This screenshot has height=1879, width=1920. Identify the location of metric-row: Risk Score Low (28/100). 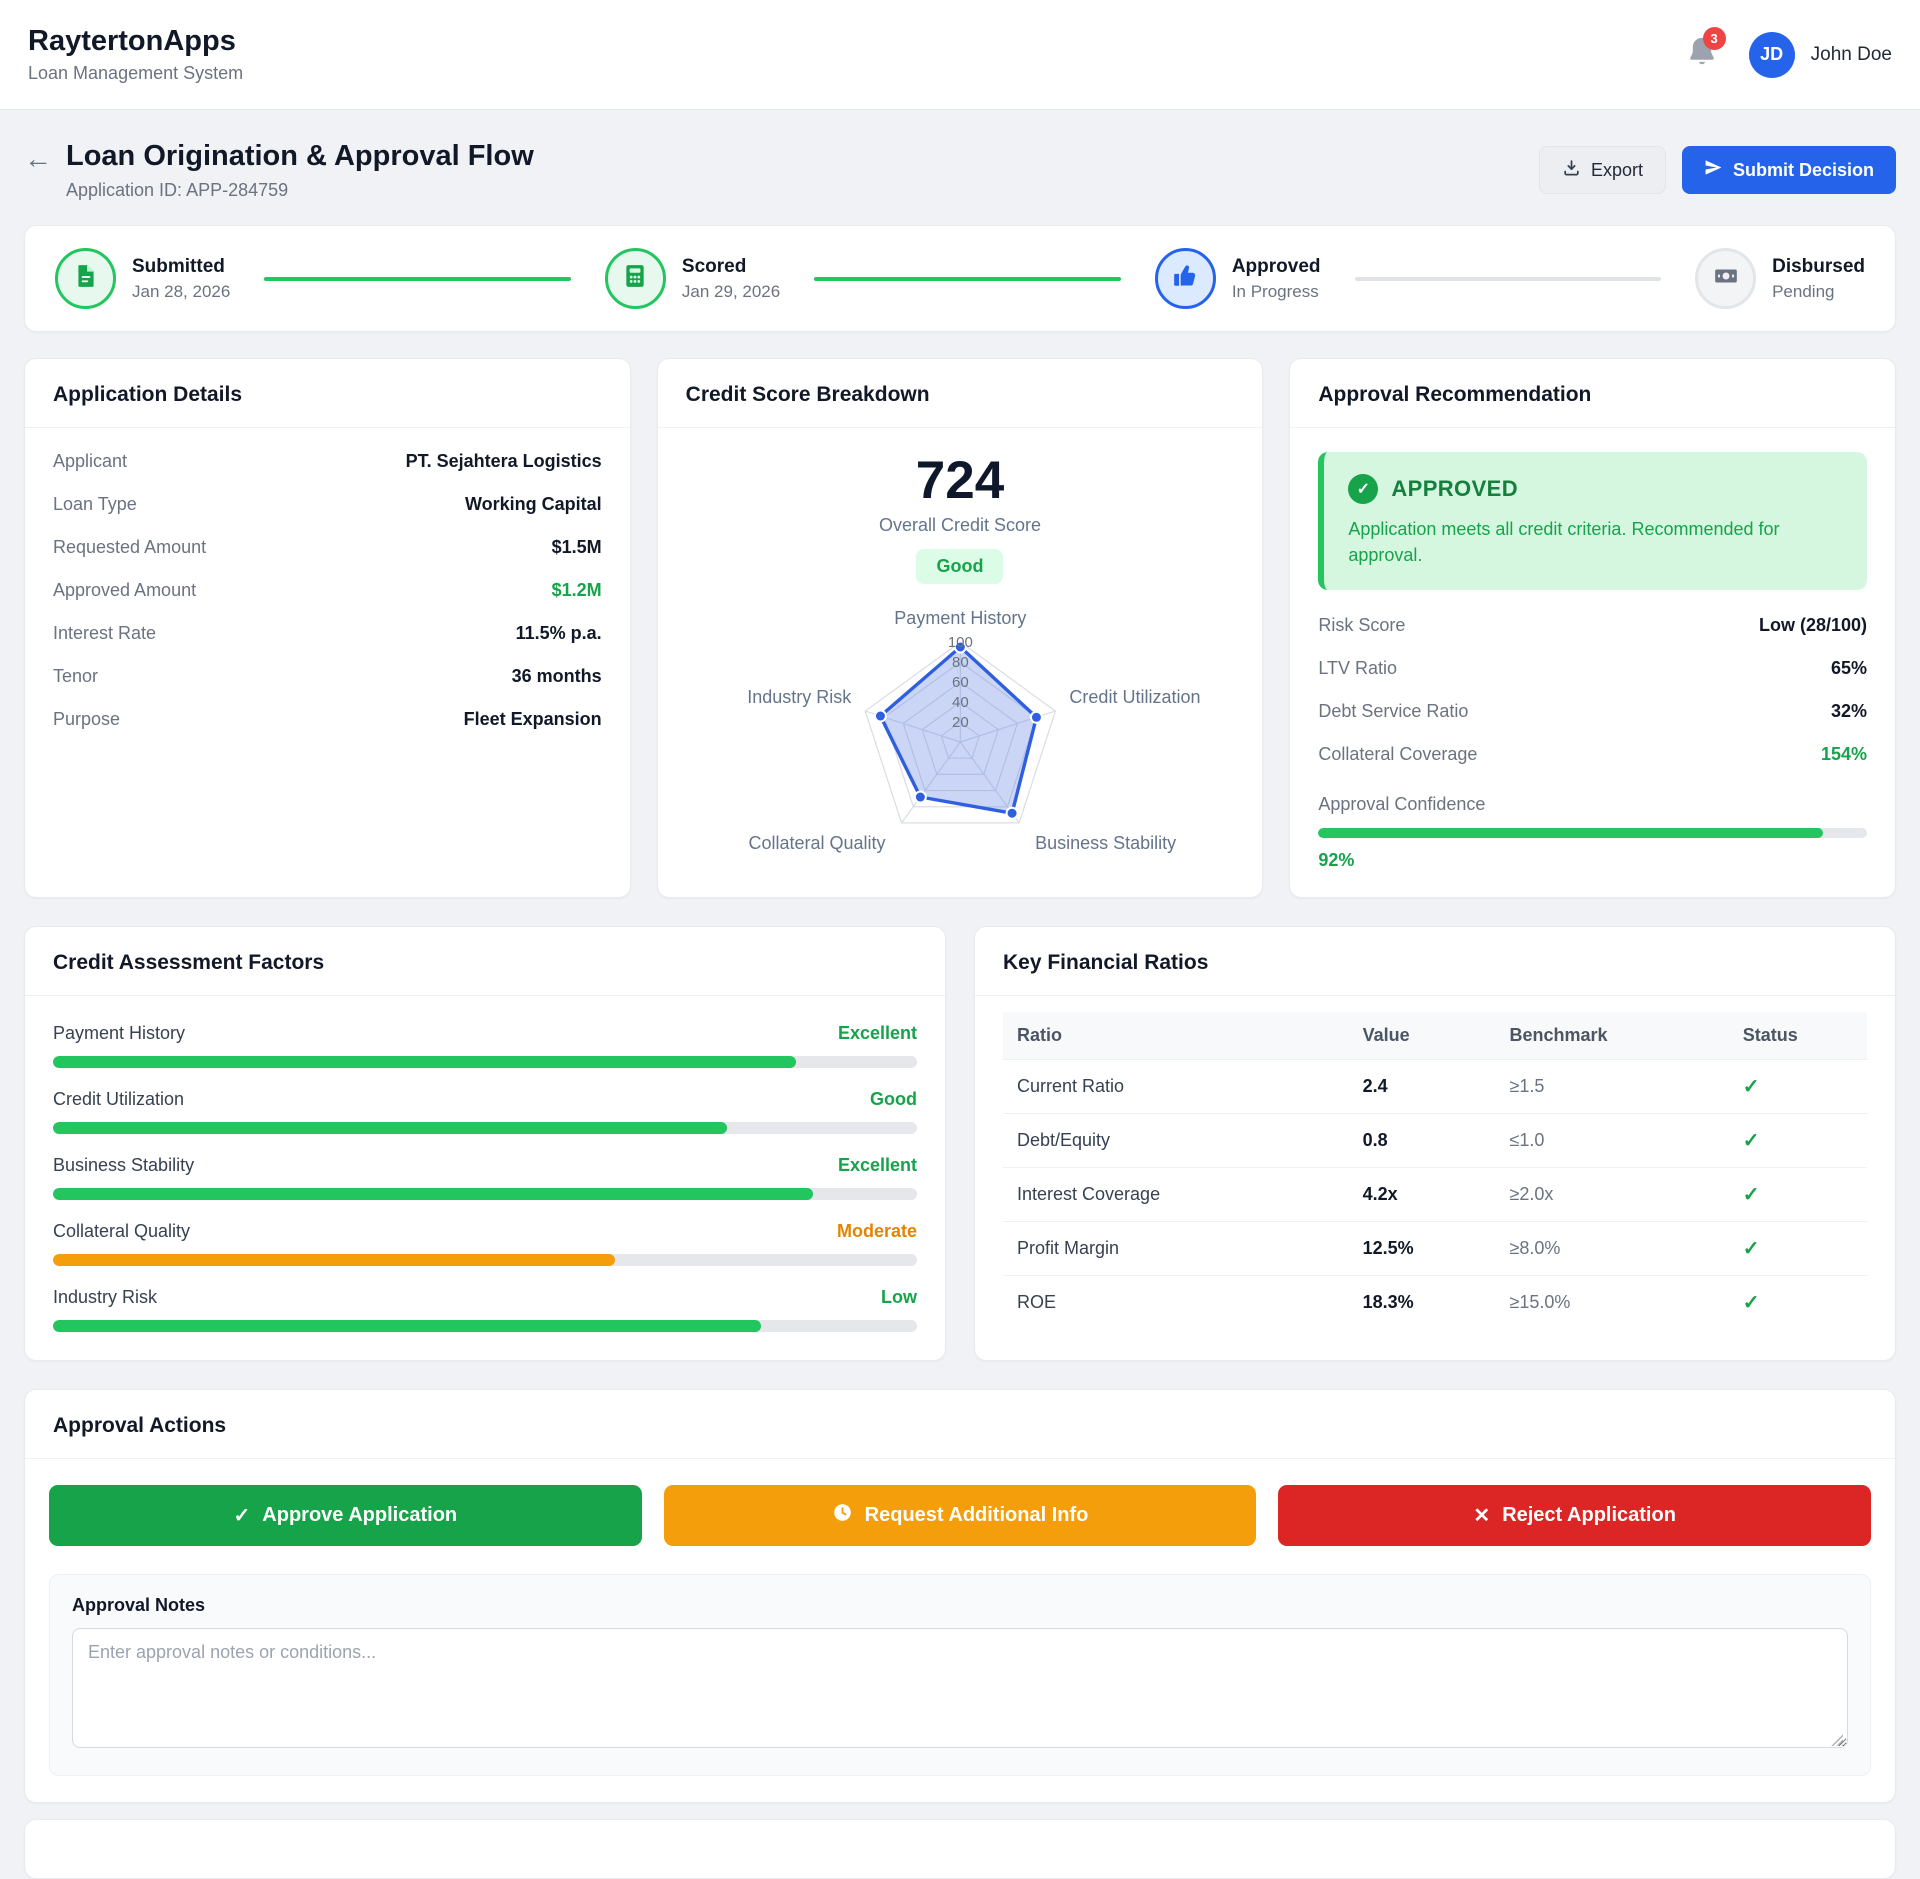
(1592, 625).